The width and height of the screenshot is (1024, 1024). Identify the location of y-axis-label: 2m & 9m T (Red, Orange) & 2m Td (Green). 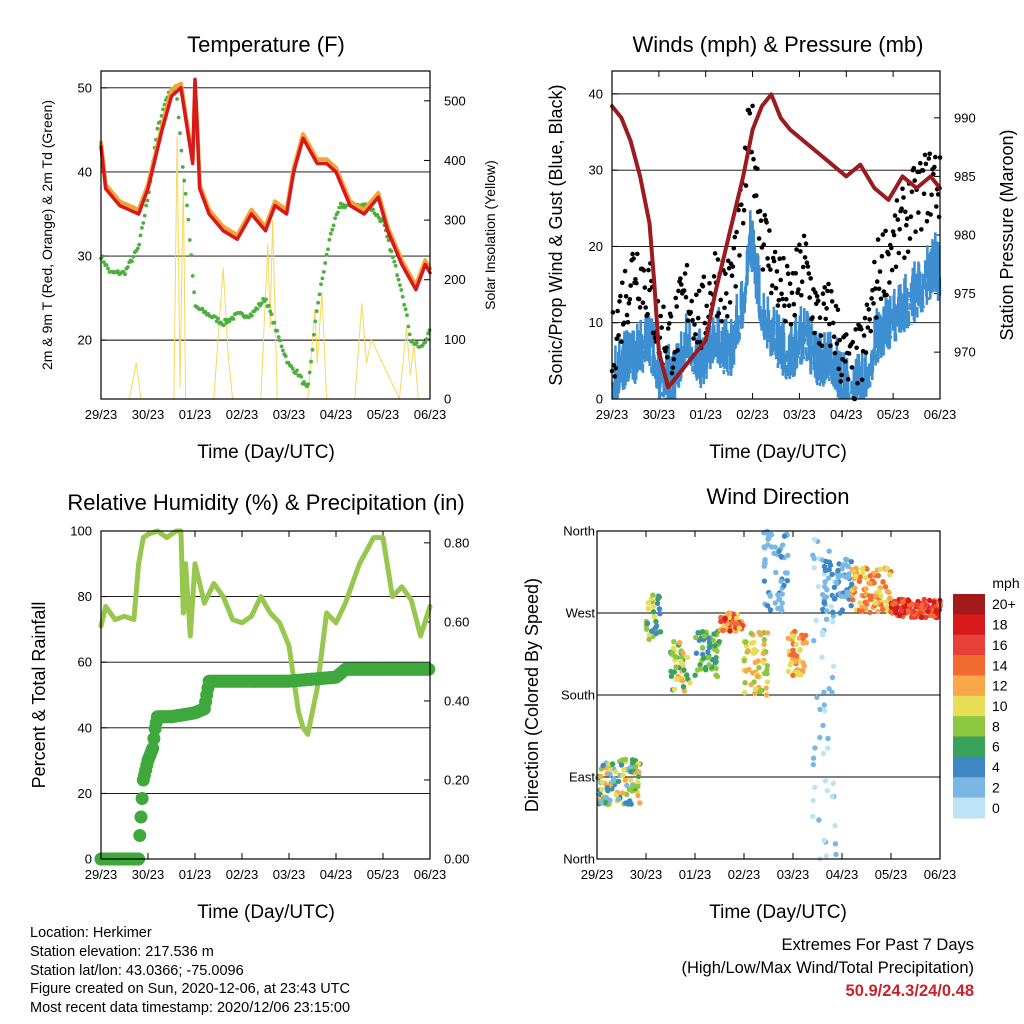
(47, 235).